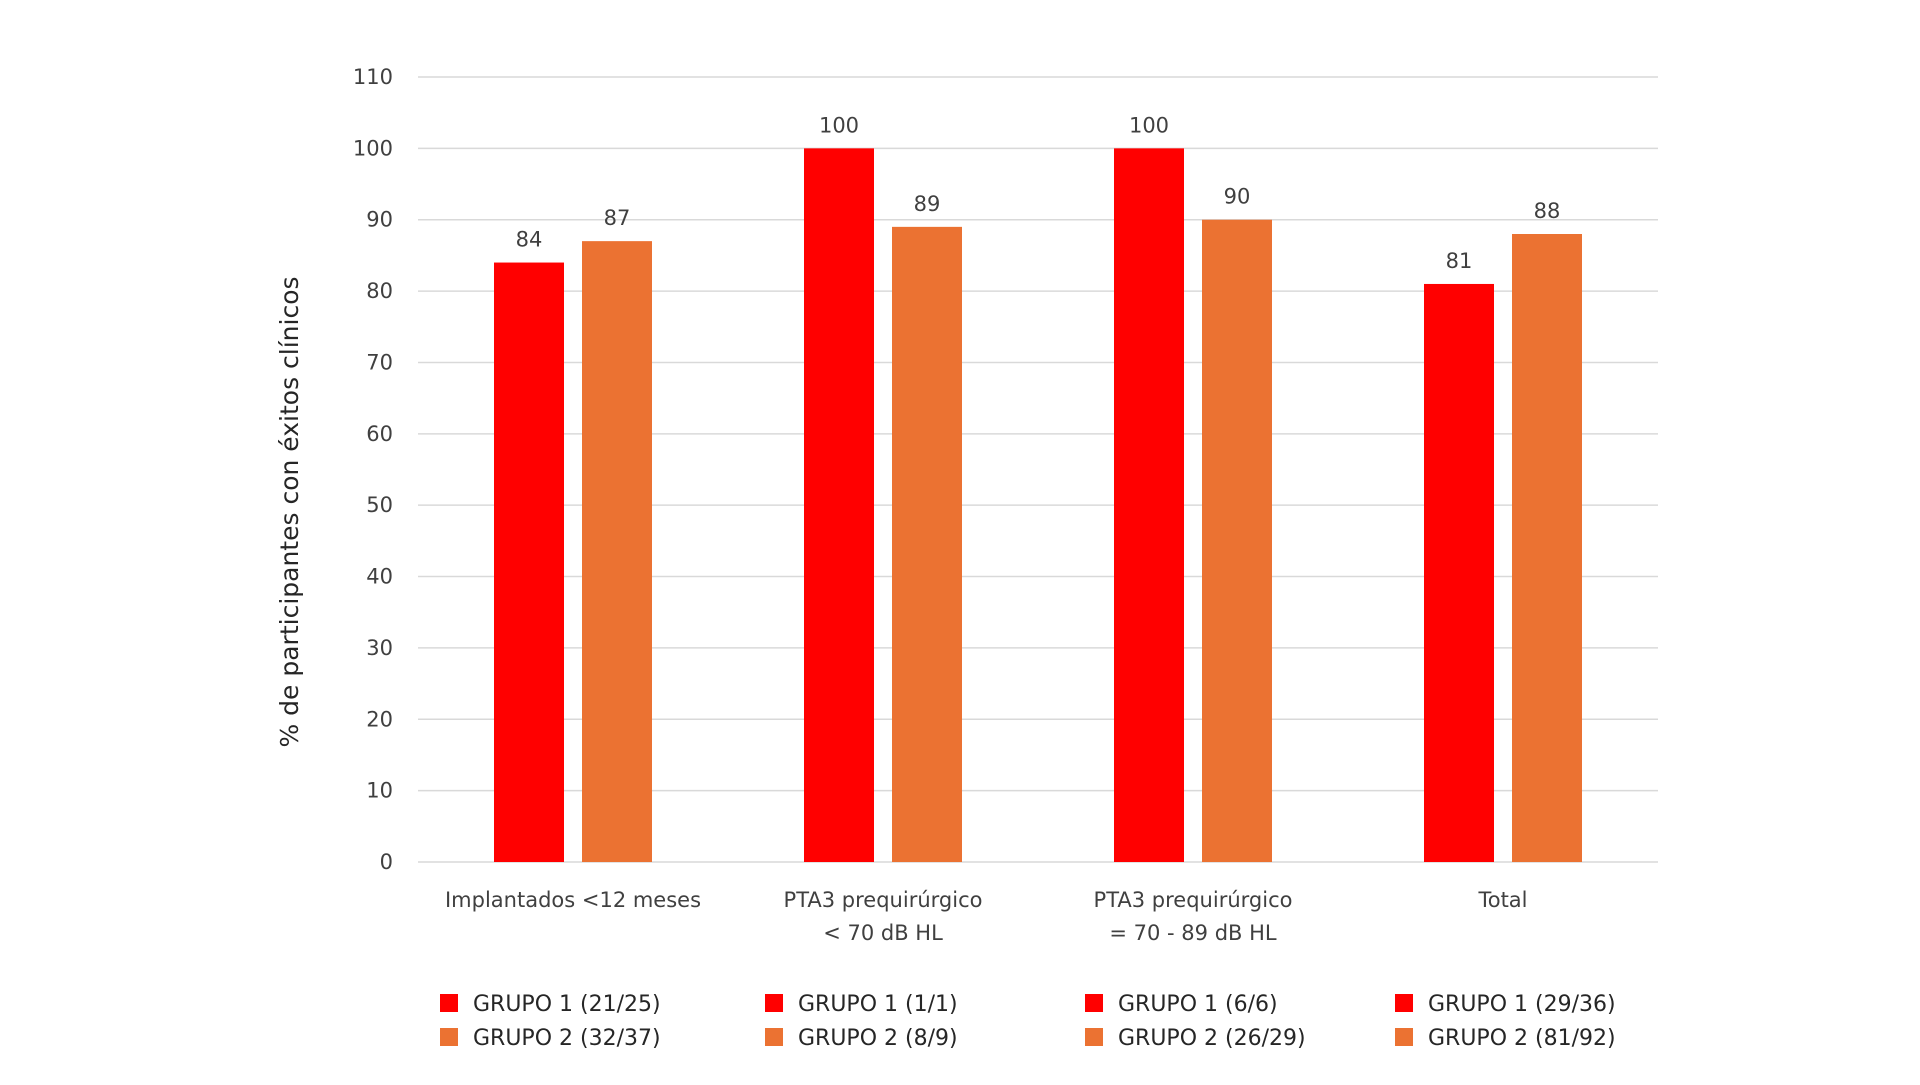 This screenshot has height=1085, width=1920. What do you see at coordinates (573, 900) in the screenshot?
I see `category-label: Implantados <12 meses` at bounding box center [573, 900].